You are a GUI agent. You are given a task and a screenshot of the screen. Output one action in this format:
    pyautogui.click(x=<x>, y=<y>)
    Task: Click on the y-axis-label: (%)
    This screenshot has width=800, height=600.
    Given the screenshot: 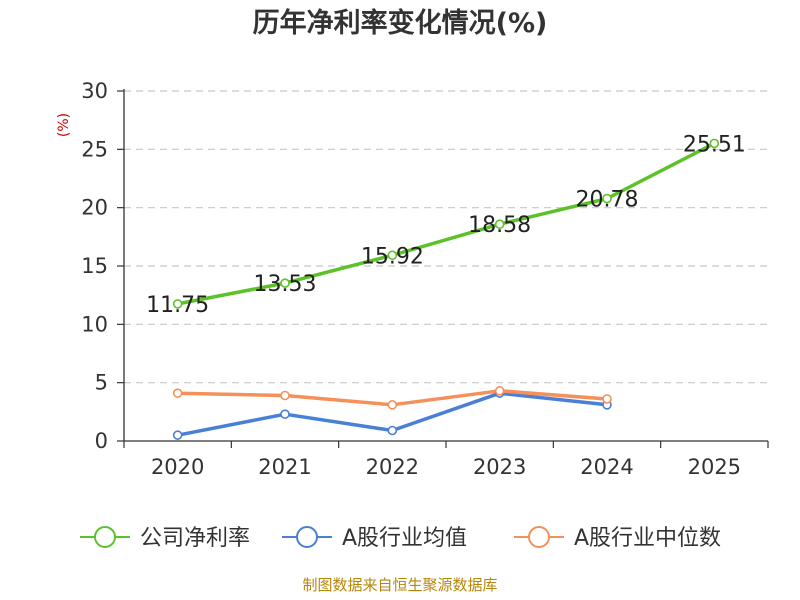 What is the action you would take?
    pyautogui.click(x=64, y=125)
    